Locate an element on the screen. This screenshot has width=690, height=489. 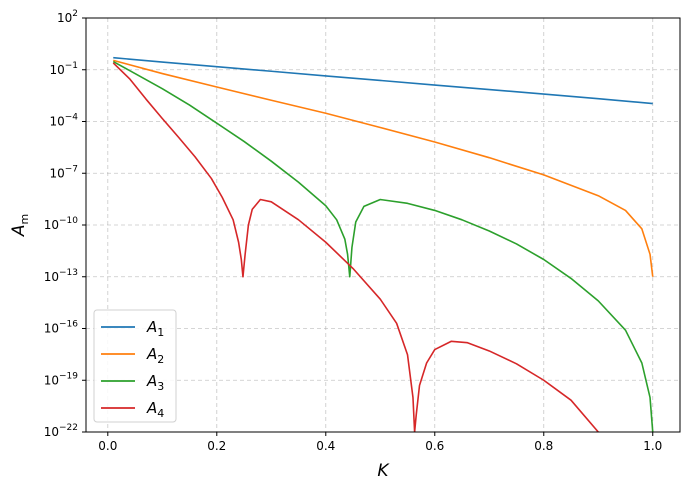
legend: A1 A2 A3 A4 is located at coordinates (135, 366).